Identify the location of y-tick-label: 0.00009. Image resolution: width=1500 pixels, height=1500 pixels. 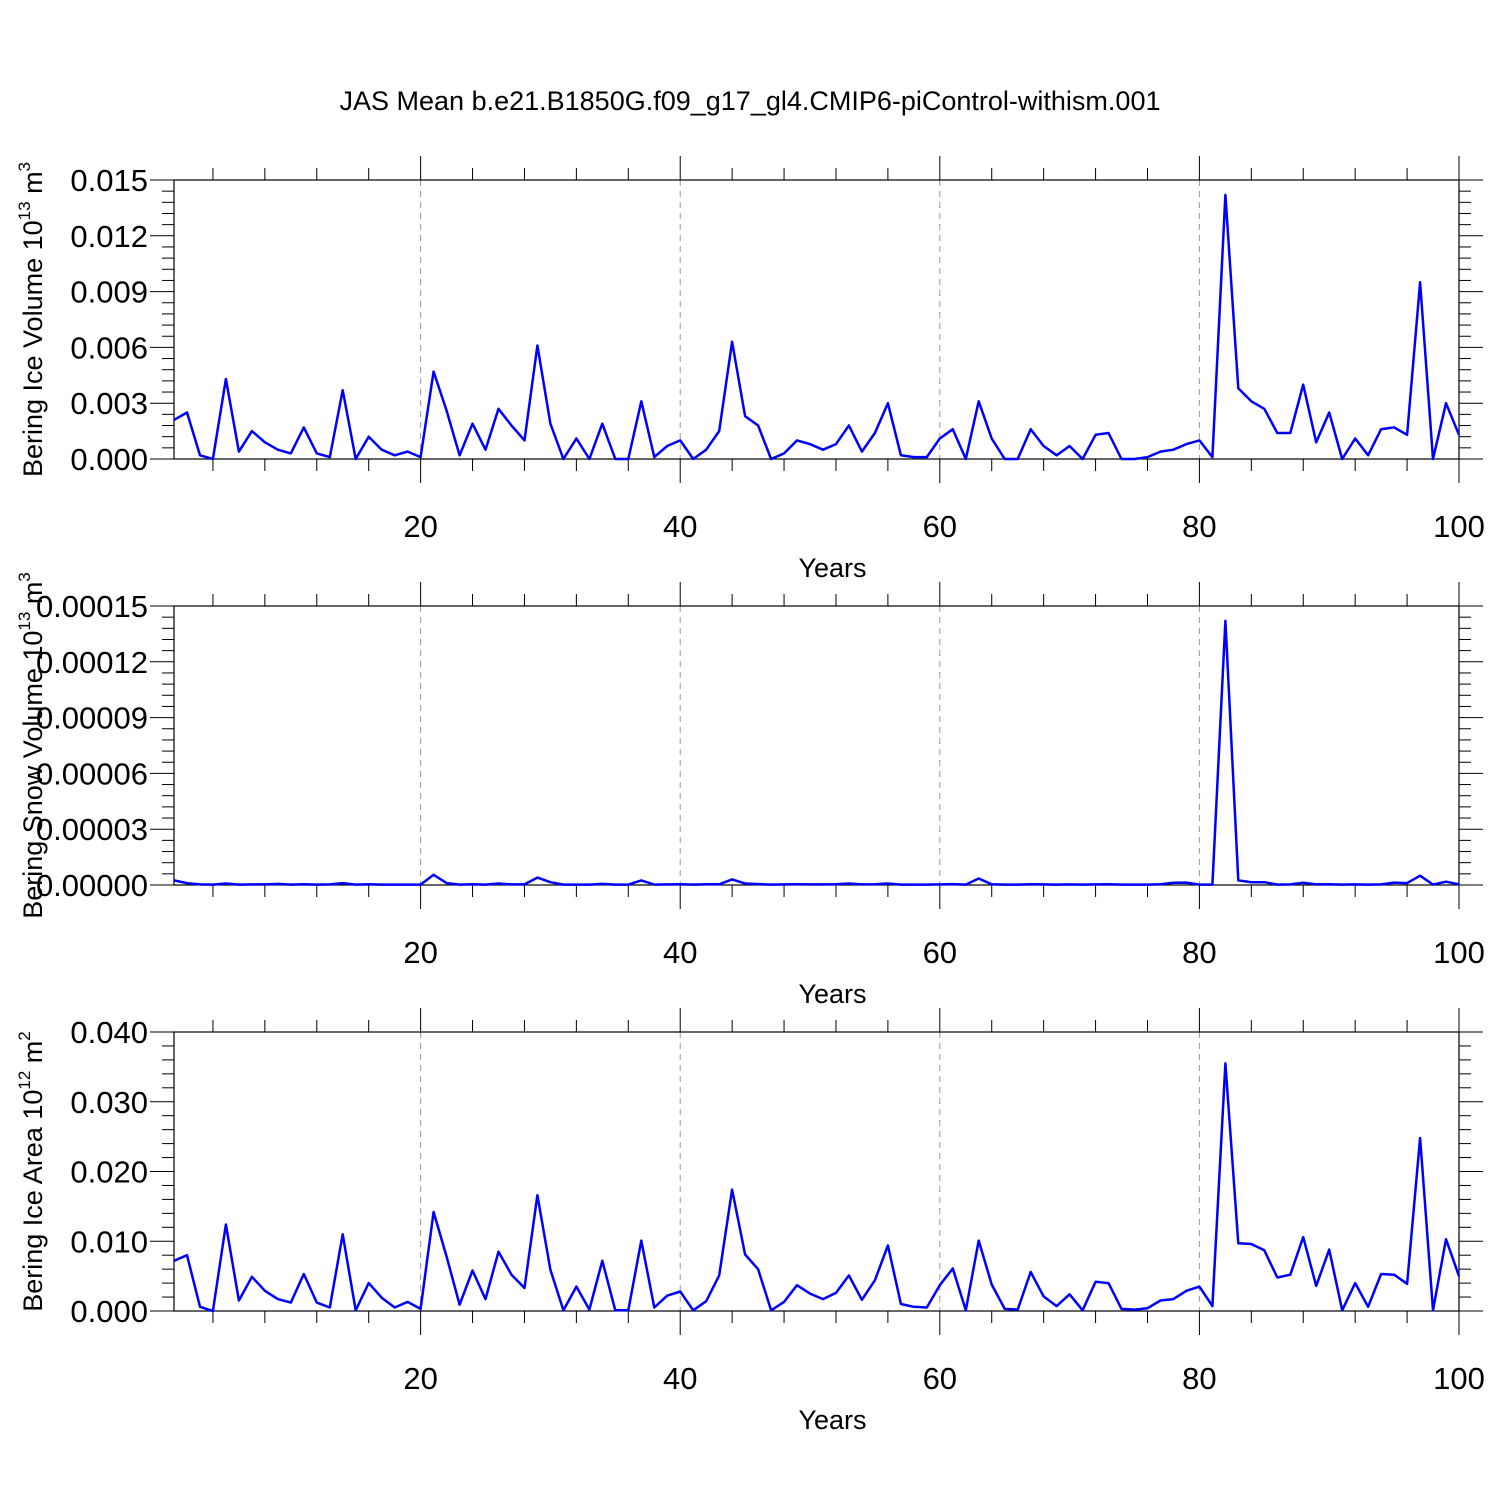
(92, 718).